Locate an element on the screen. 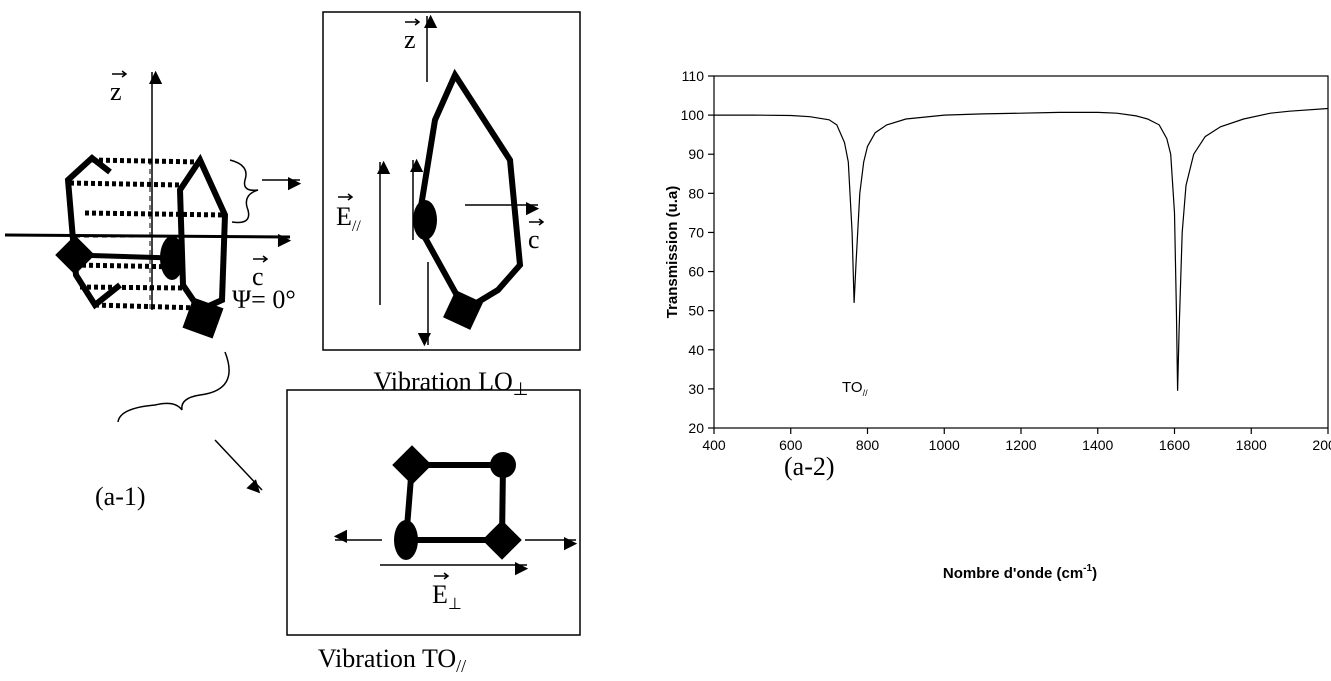 This screenshot has height=681, width=1331. vector-label: E// is located at coordinates (348, 218).